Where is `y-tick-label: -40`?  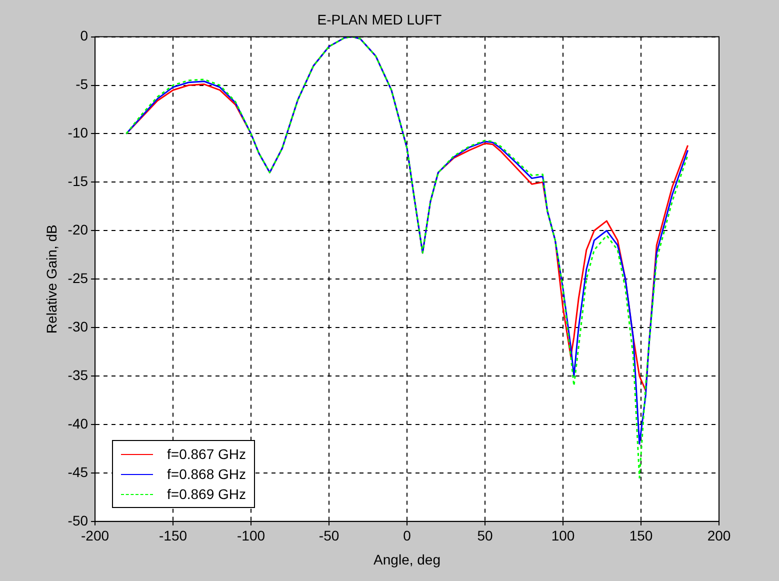
y-tick-label: -40 is located at coordinates (78, 423).